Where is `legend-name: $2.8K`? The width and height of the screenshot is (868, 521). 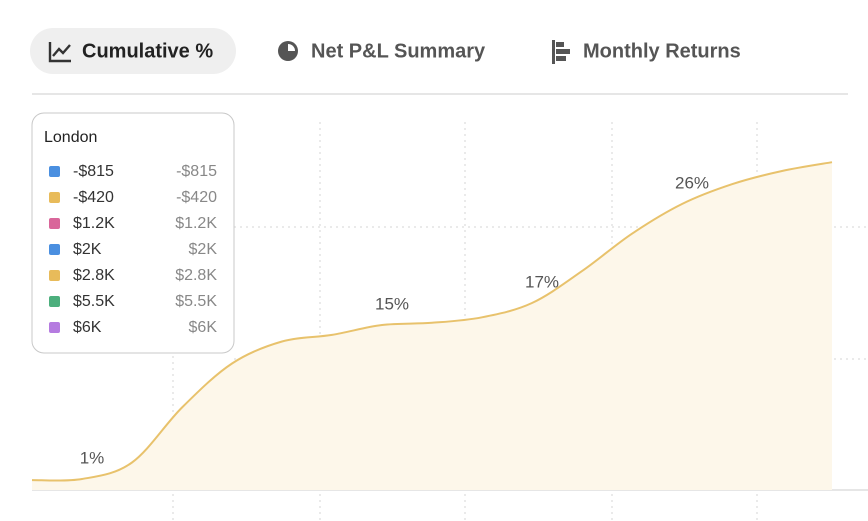 legend-name: $2.8K is located at coordinates (94, 275).